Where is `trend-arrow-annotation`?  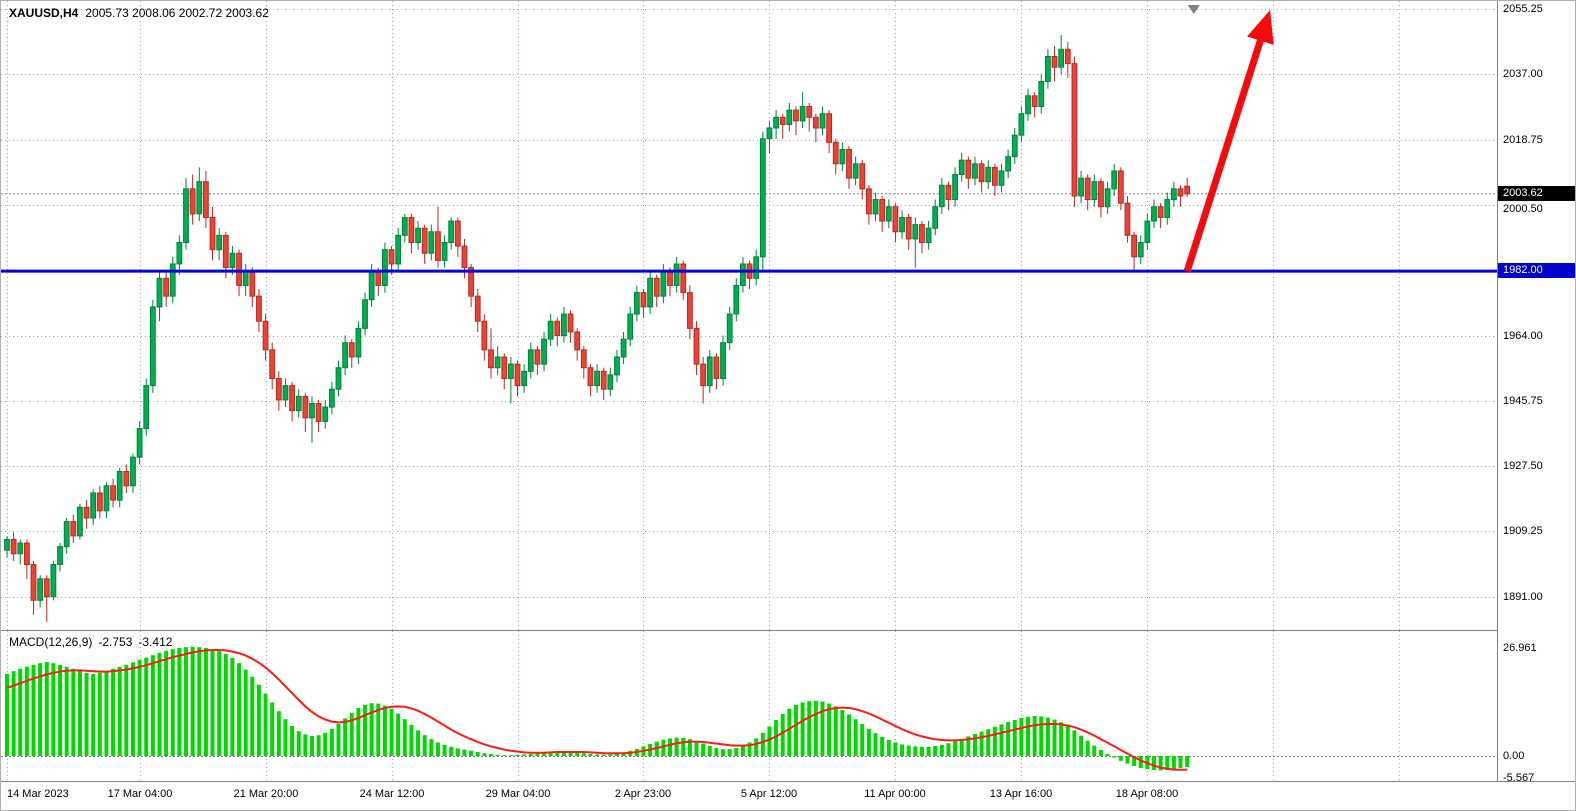 trend-arrow-annotation is located at coordinates (1228, 141).